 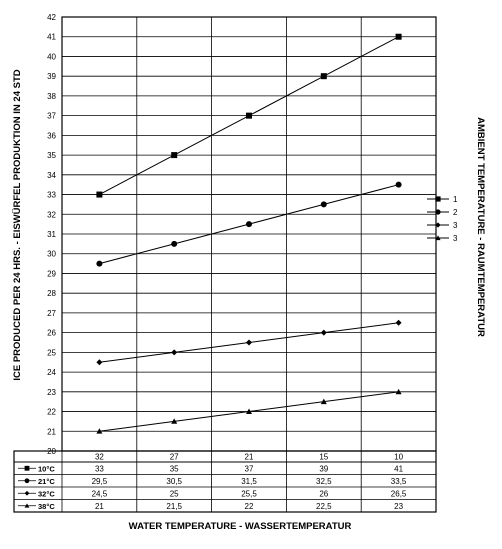 What do you see at coordinates (240, 526) in the screenshot?
I see `x-axis-title: WATER TEMPERATURE - WASSERTEMPERATUR` at bounding box center [240, 526].